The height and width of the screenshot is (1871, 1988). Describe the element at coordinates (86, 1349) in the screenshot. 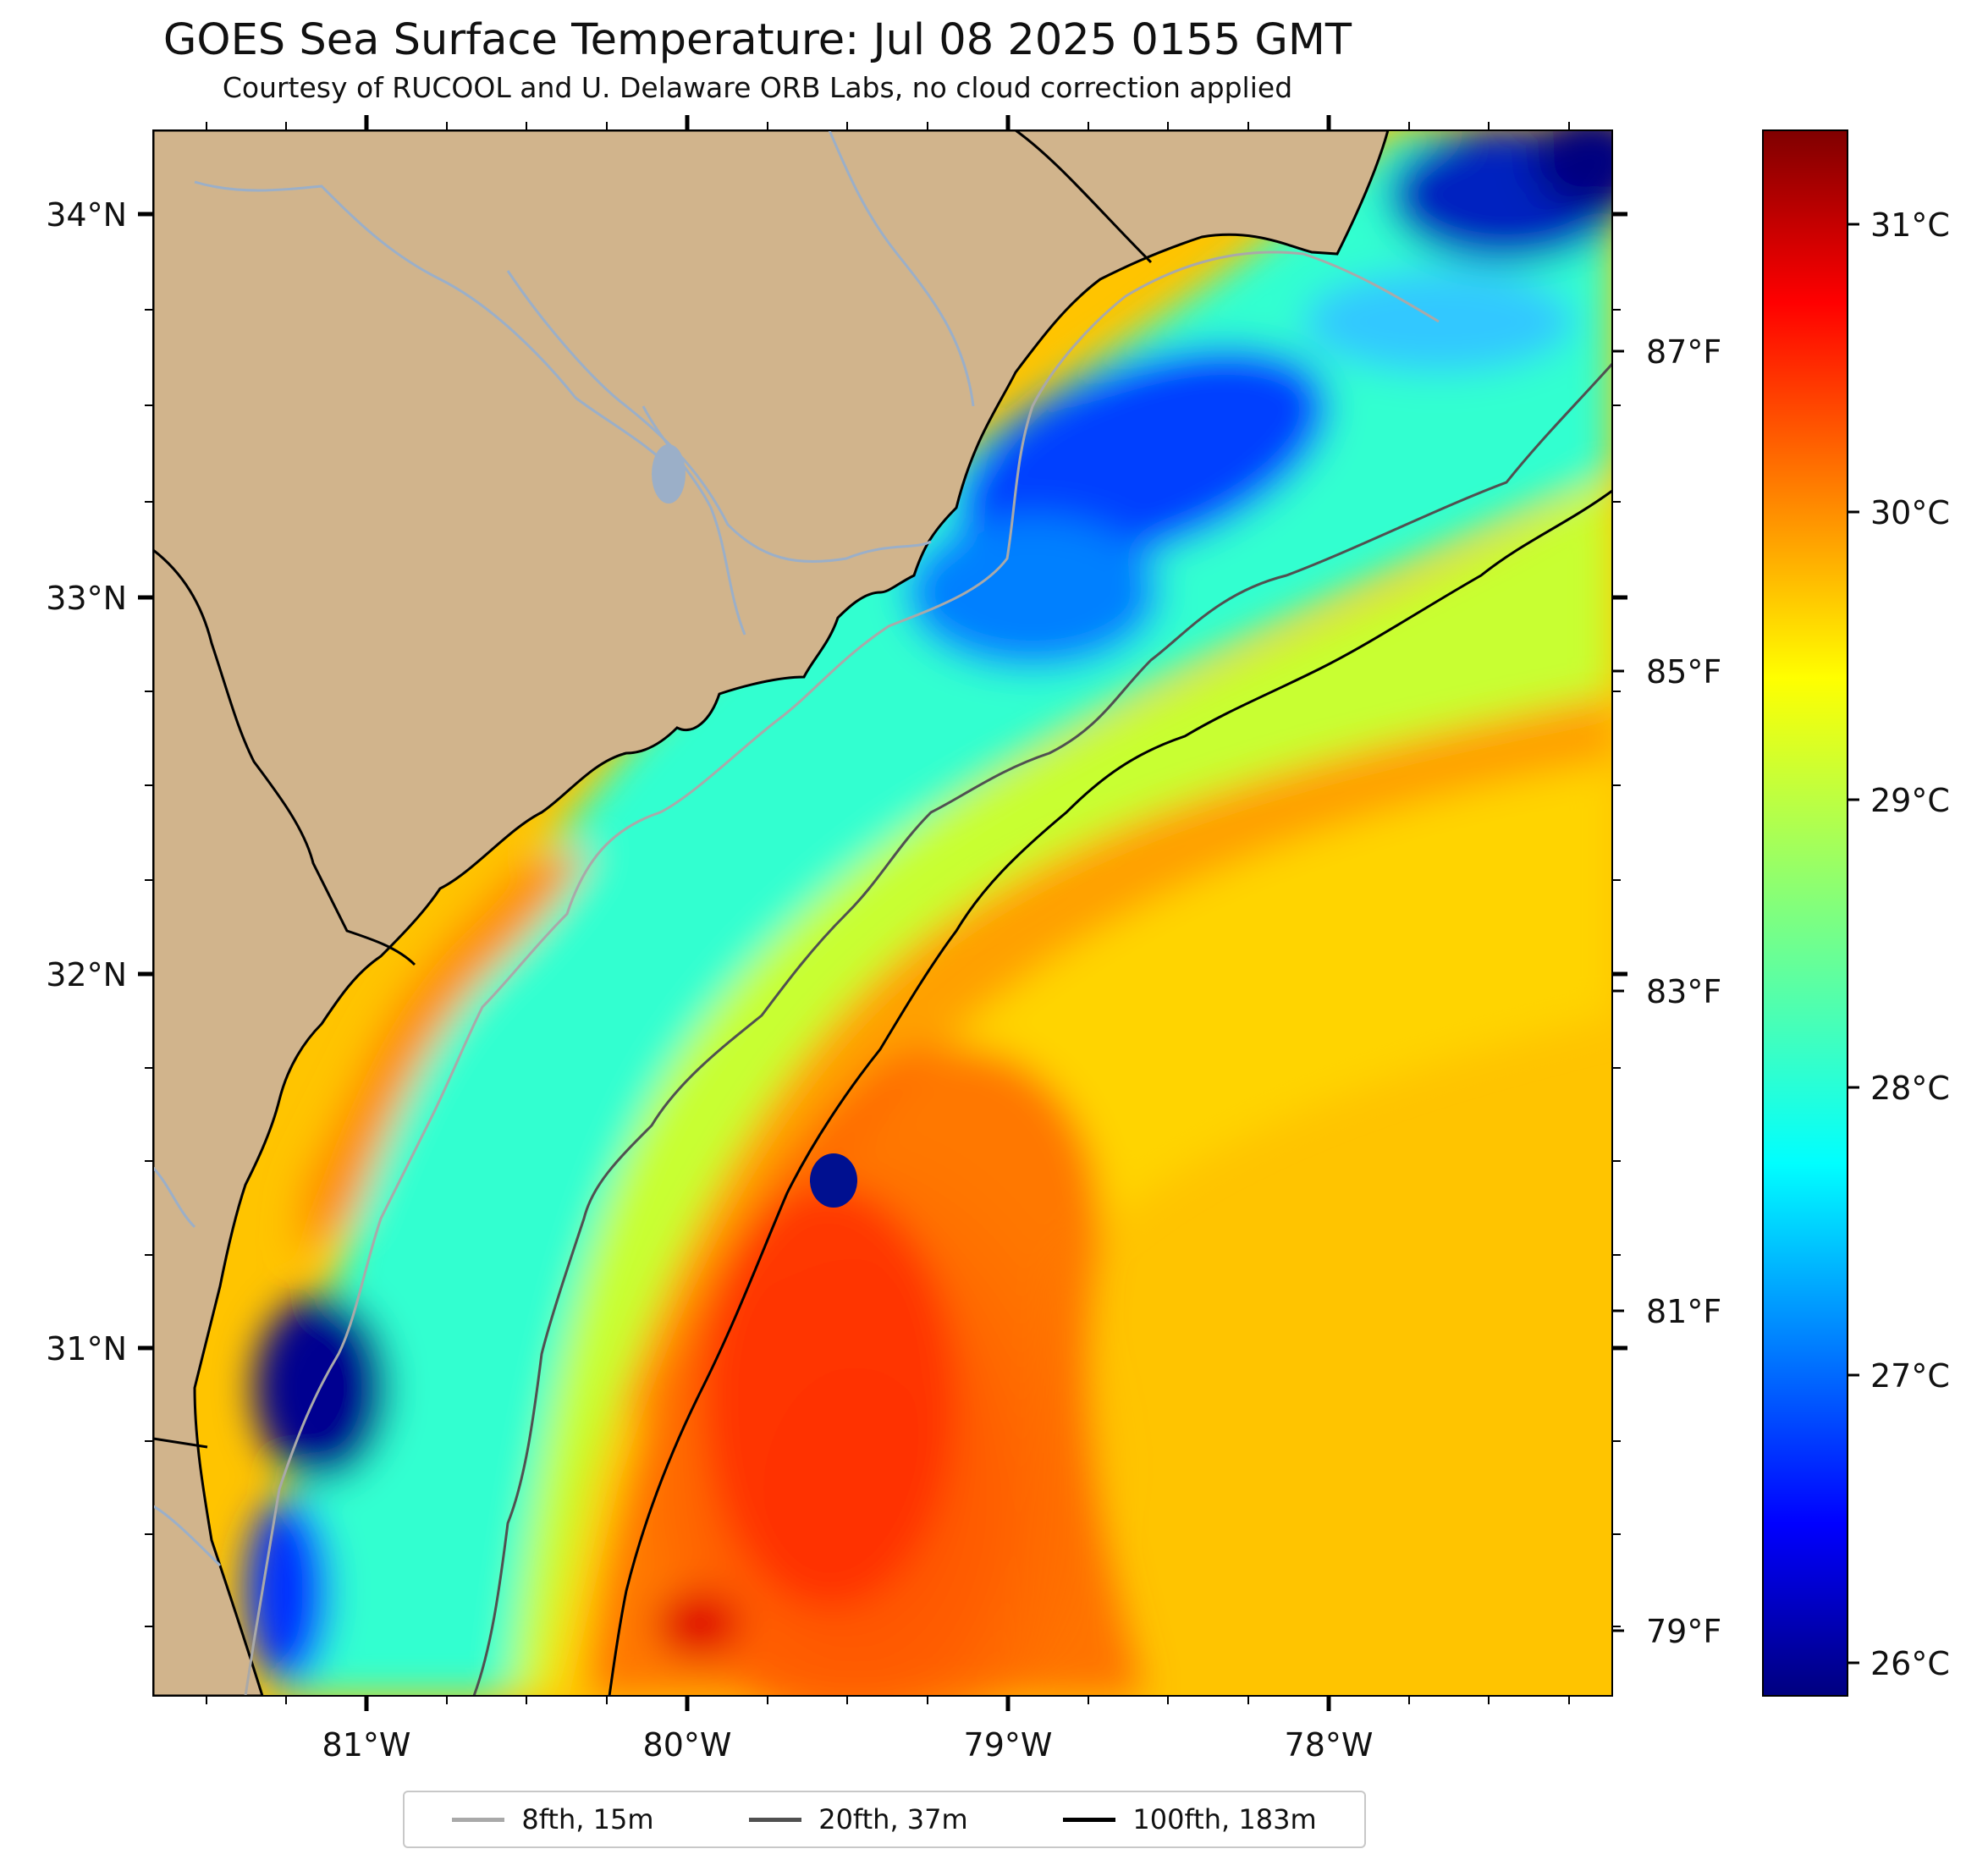

I see `lat-label-31n: 31°N` at that location.